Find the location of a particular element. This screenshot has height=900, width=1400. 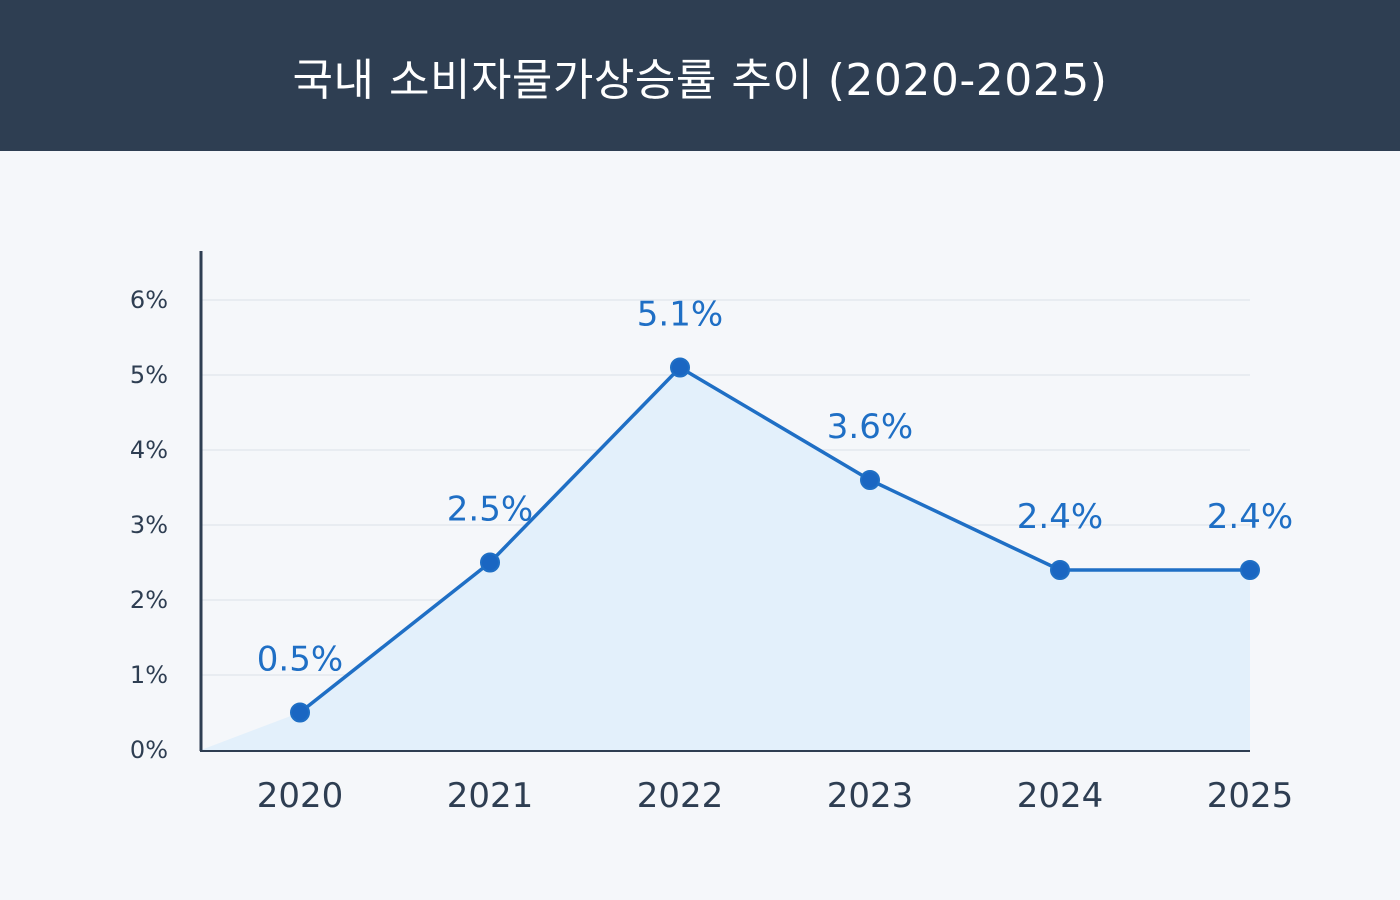

y-tick-label: 1% is located at coordinates (149, 675).